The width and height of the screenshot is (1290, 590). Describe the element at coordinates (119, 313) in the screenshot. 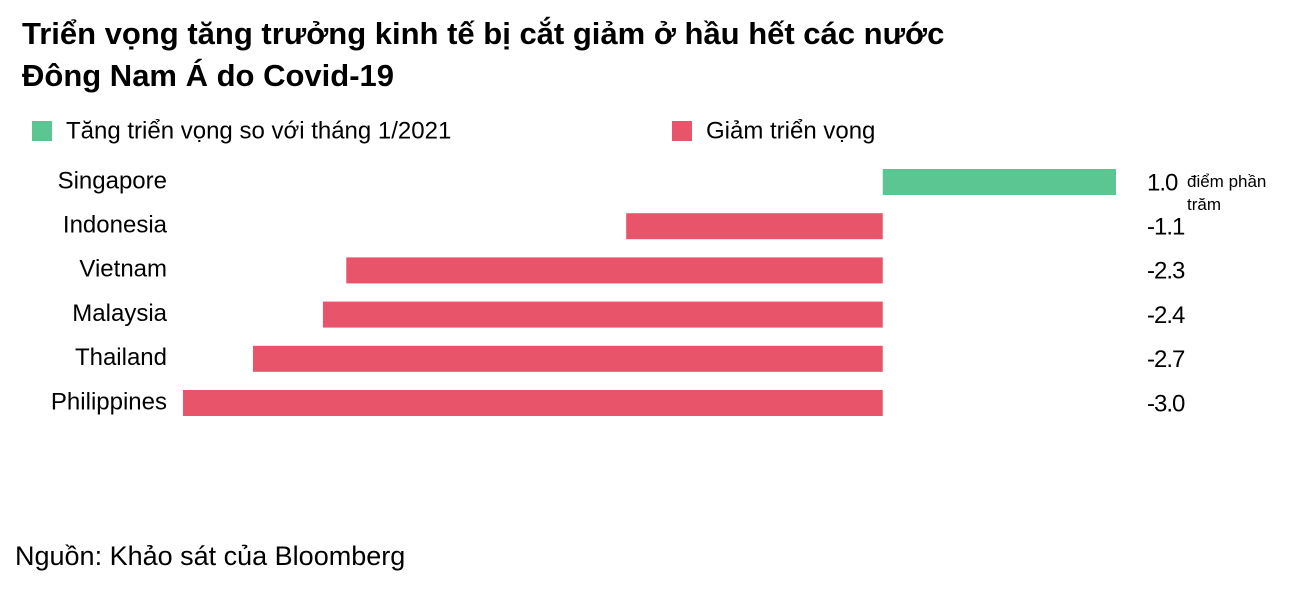

I see `category-label: Malaysia` at that location.